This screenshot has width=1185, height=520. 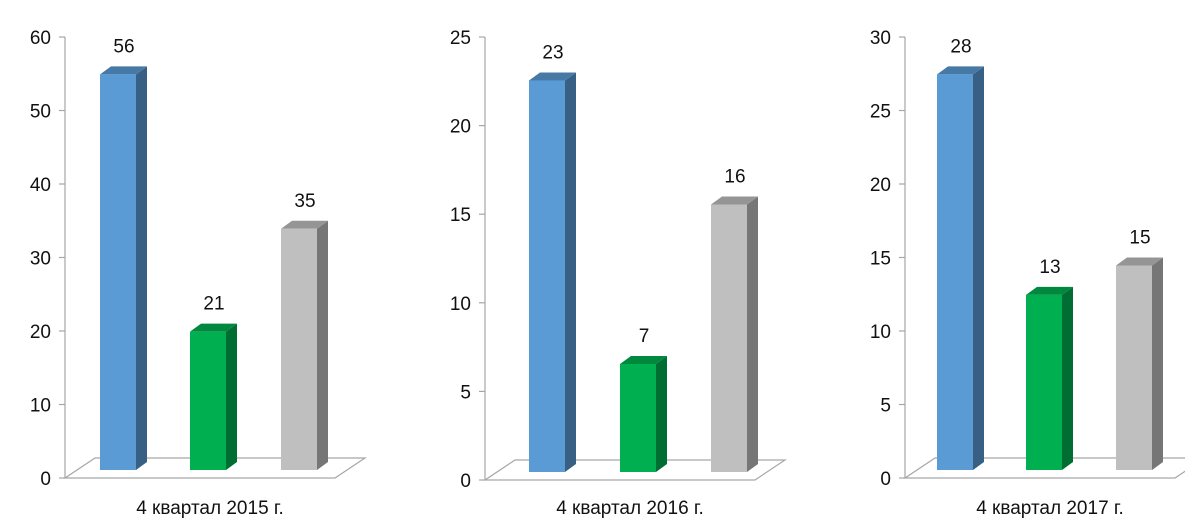 I want to click on data-label: 21, so click(x=213, y=304).